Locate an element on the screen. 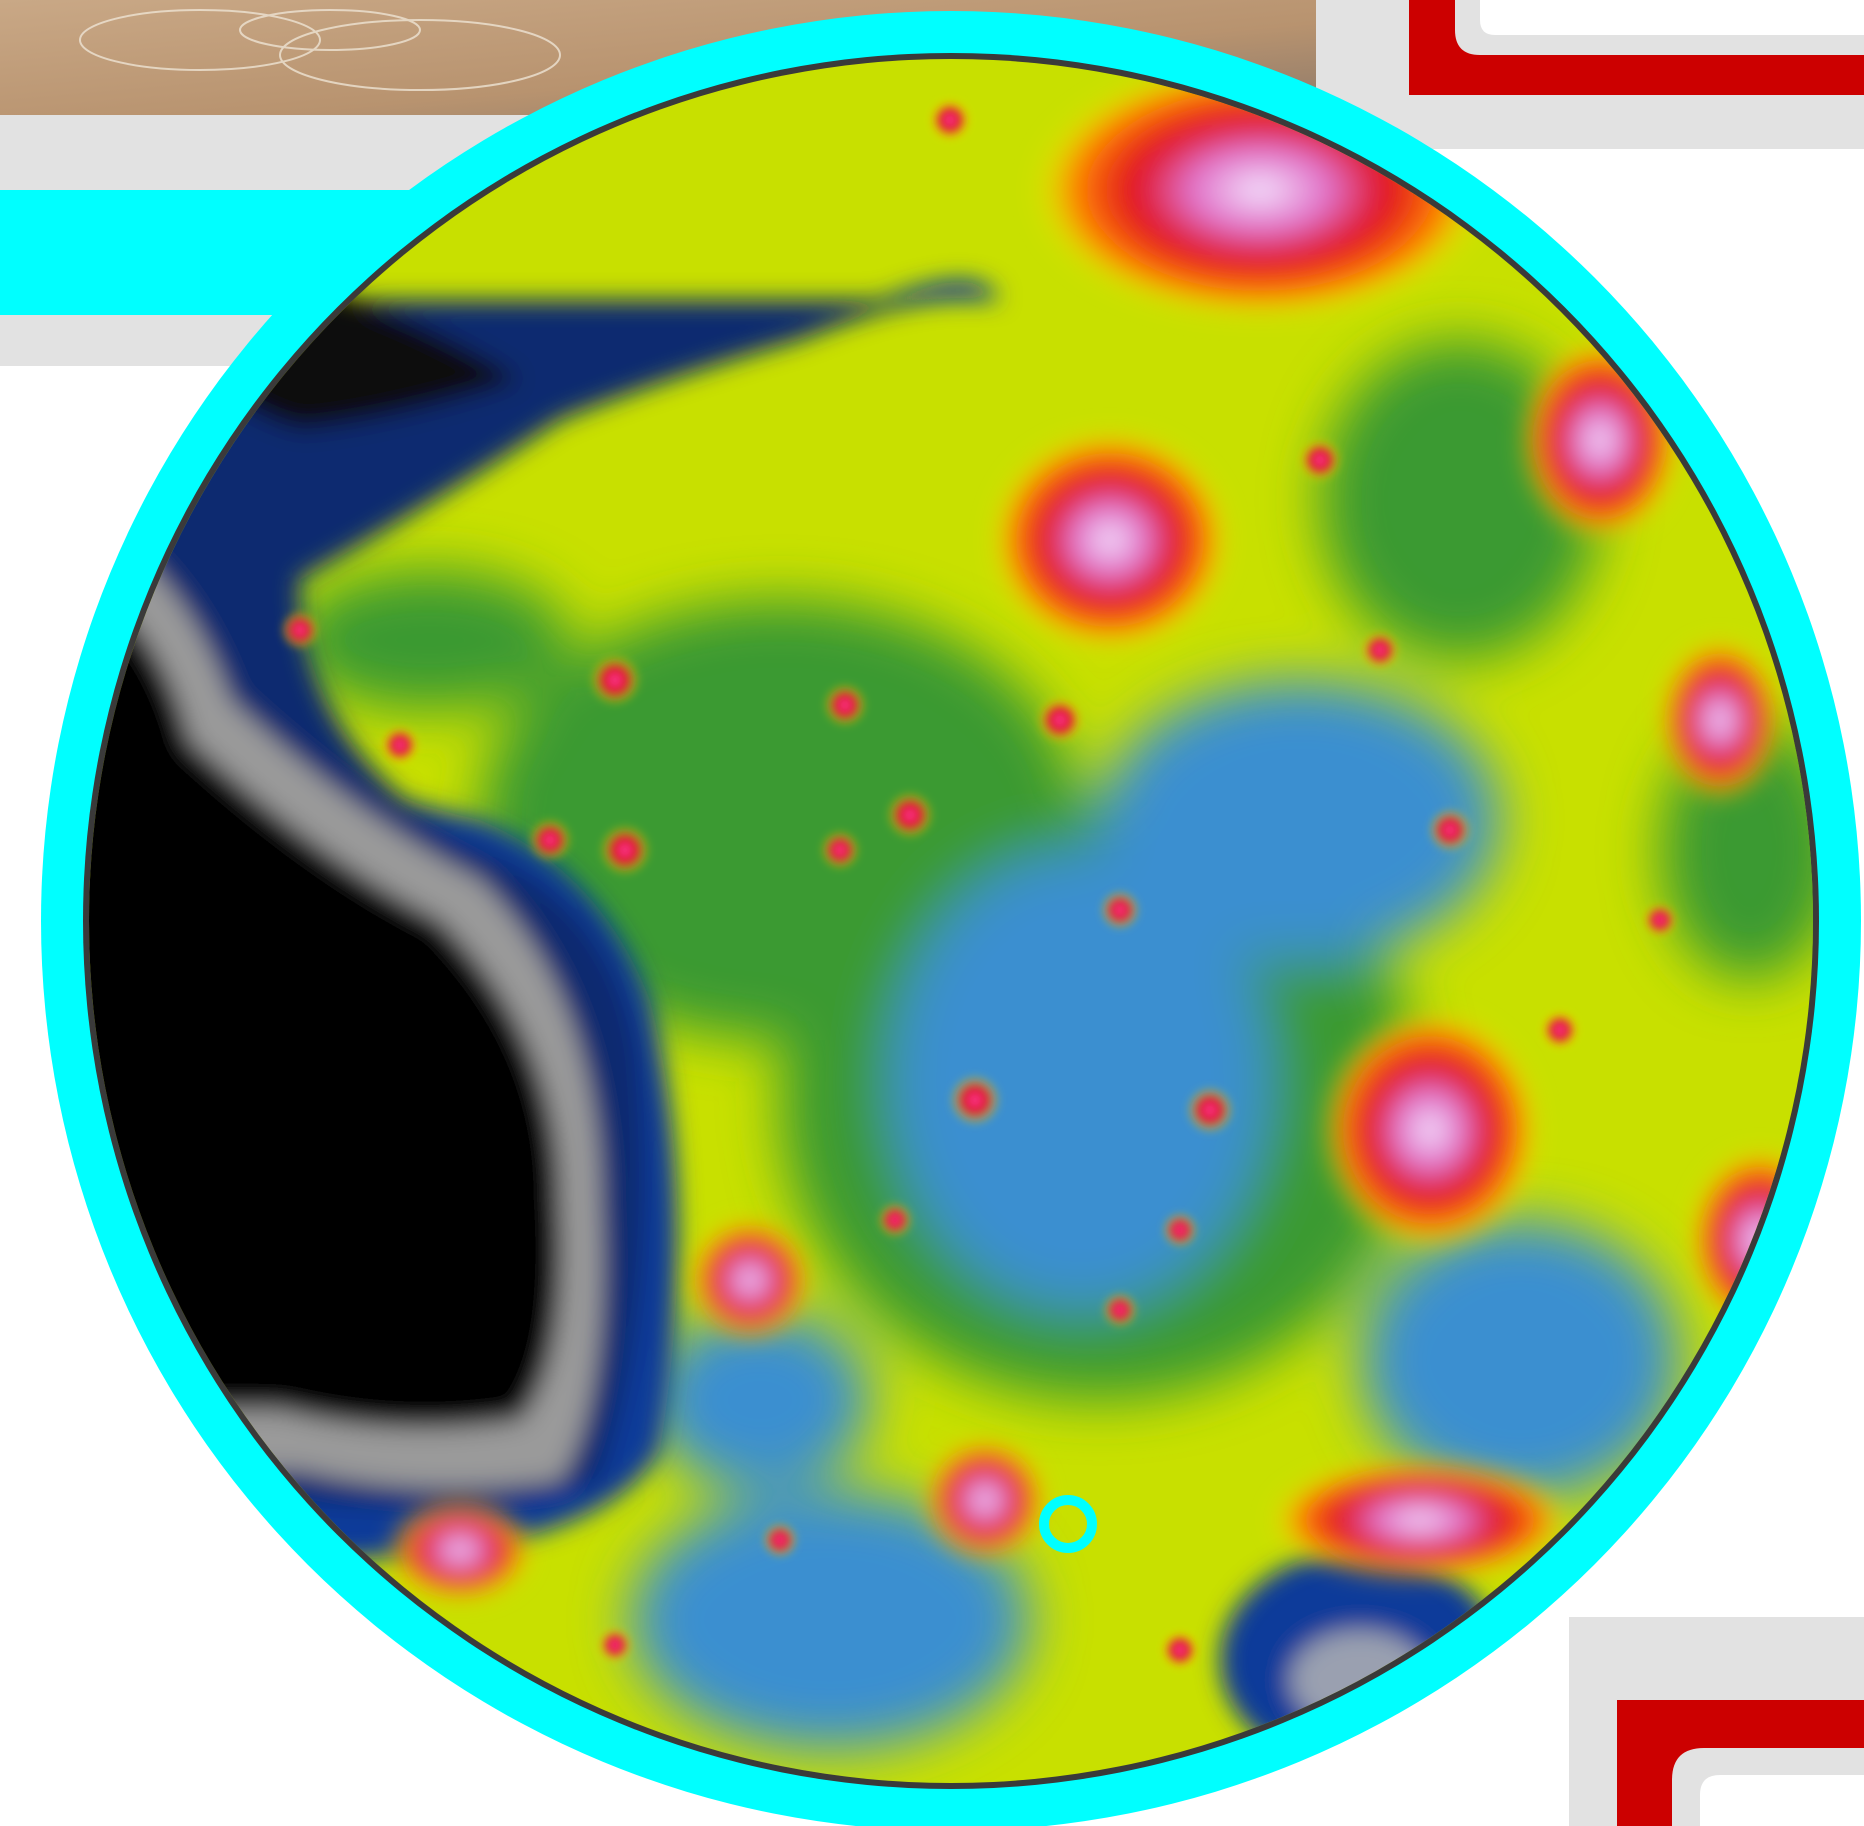 The image size is (1864, 1826). location-marker is located at coordinates (1068, 1524).